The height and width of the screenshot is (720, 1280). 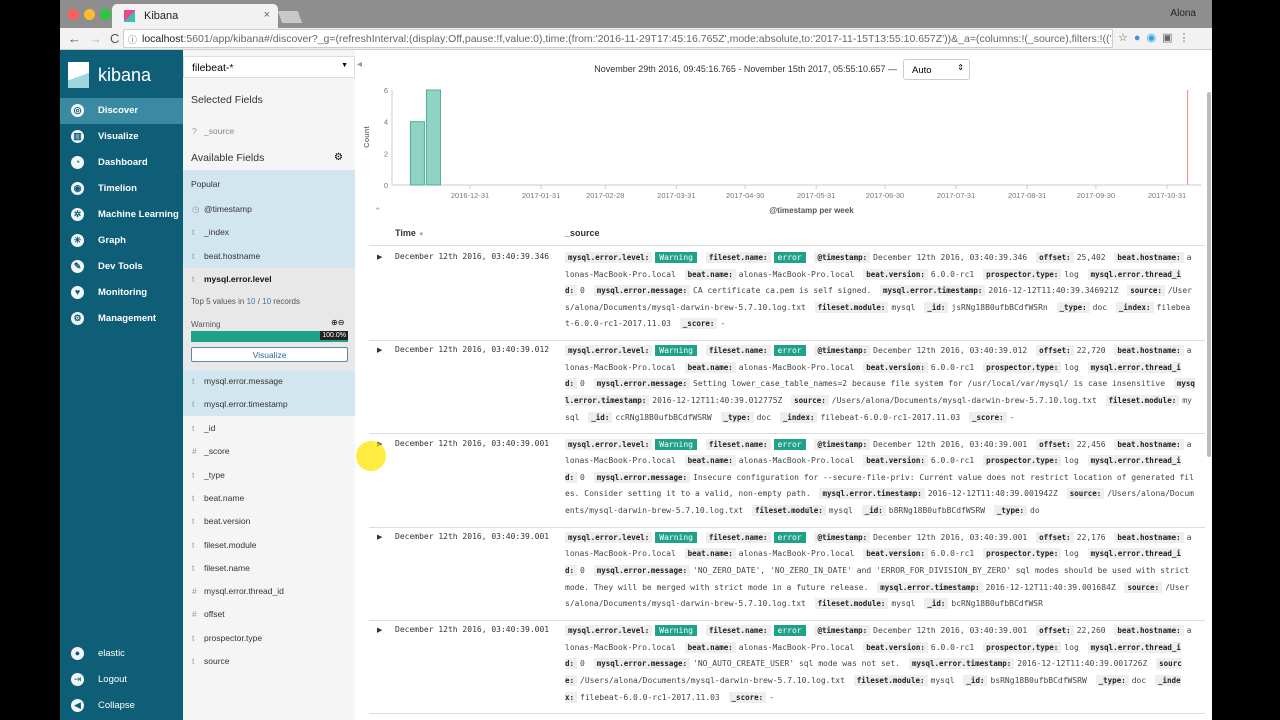 What do you see at coordinates (1140, 38) in the screenshot?
I see `extension-icon: ●` at bounding box center [1140, 38].